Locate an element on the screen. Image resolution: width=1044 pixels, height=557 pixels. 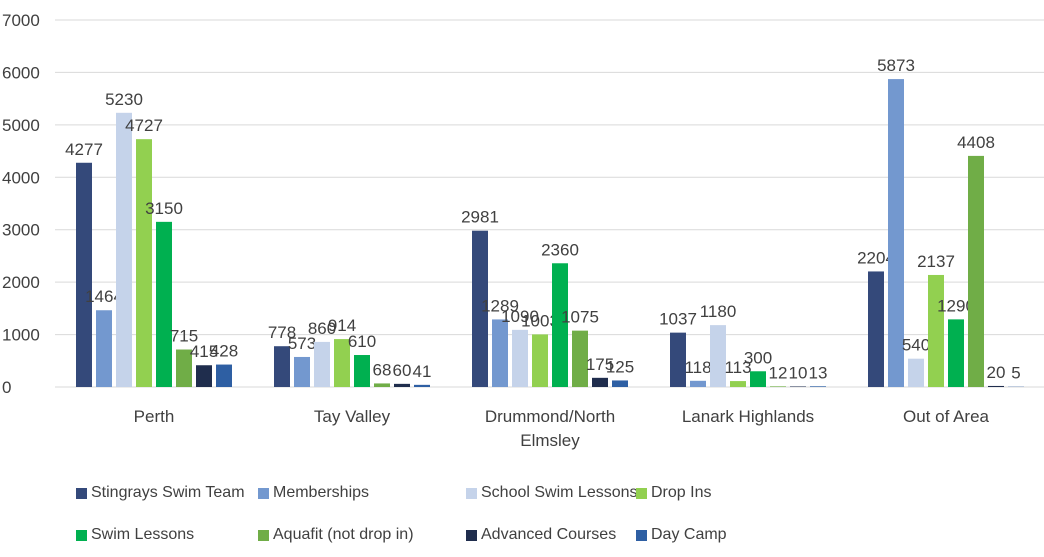
data-label: 12 is located at coordinates (778, 372).